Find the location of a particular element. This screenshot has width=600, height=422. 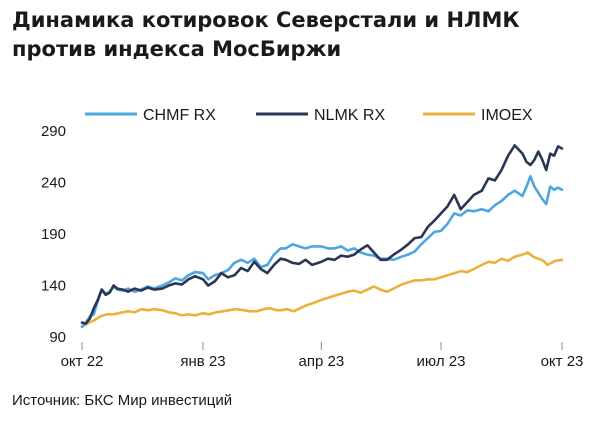

y-tick-label: 140 is located at coordinates (53, 286).